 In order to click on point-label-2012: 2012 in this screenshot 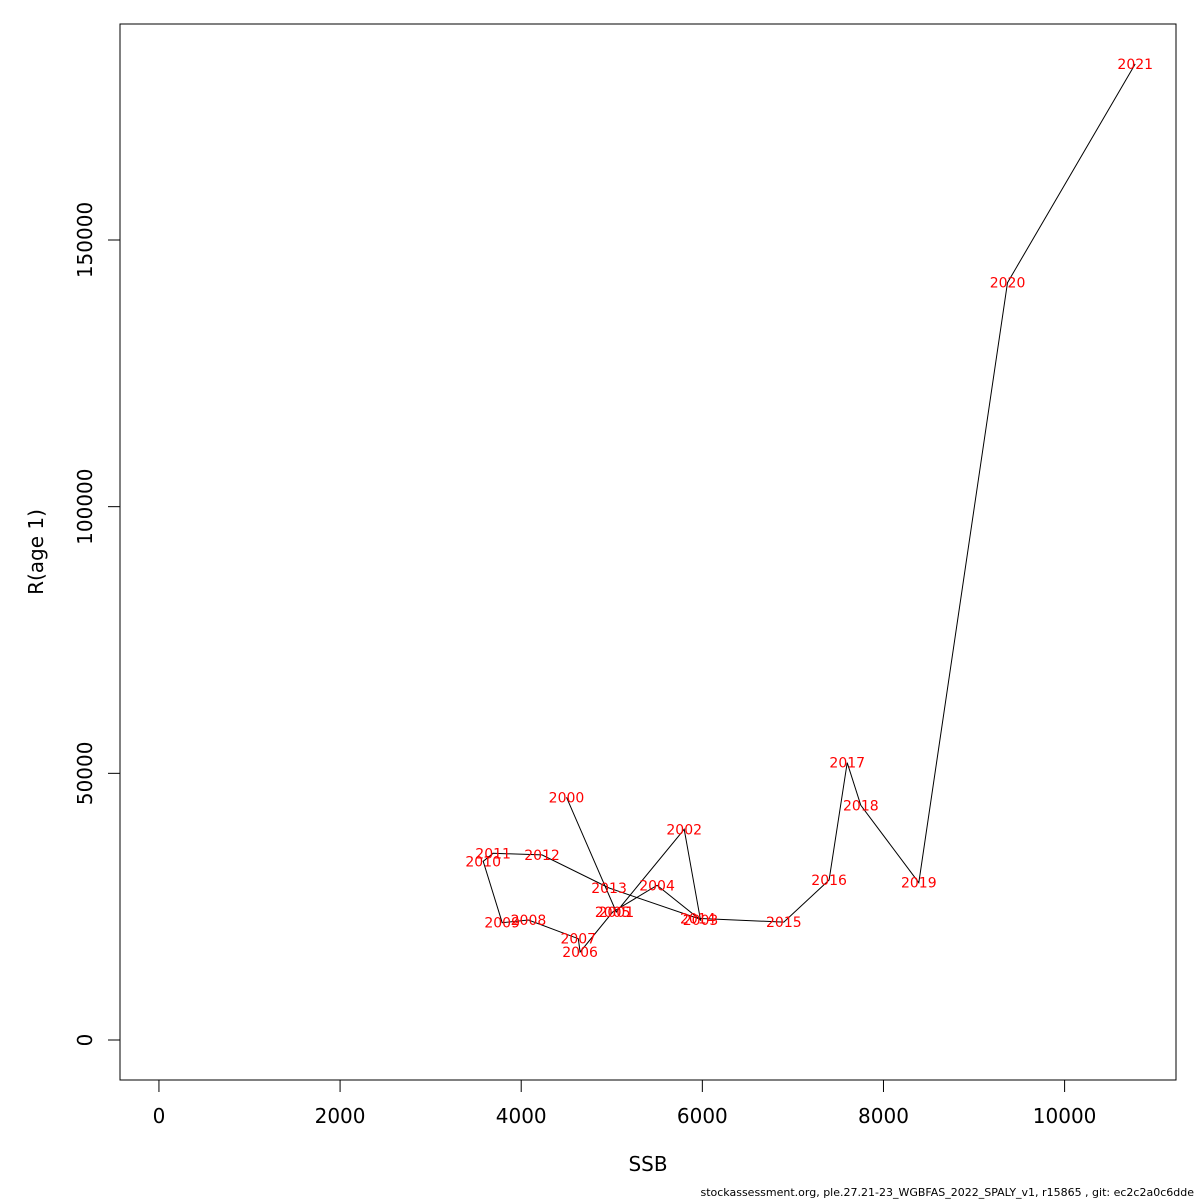, I will do `click(542, 856)`.